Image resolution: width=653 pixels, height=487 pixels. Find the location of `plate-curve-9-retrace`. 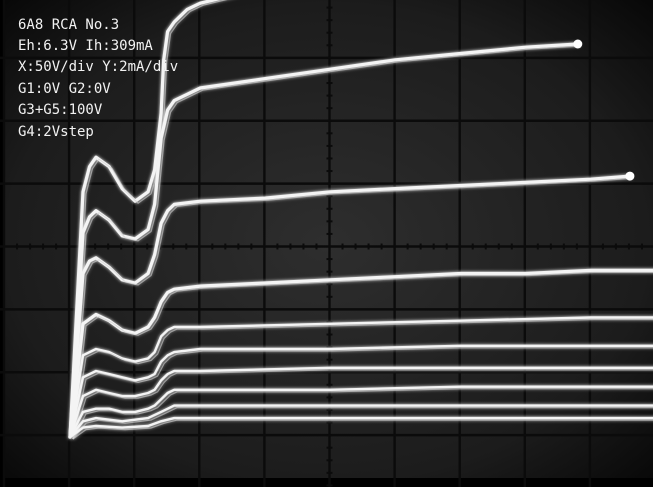

plate-curve-9-retrace is located at coordinates (362, 423).